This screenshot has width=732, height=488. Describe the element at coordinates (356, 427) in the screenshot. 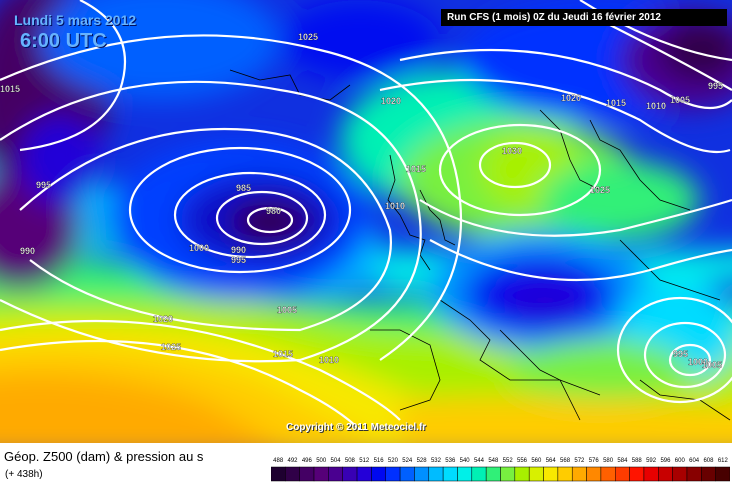

I see `copyright: Copyright © 2011 Meteociel.fr` at that location.